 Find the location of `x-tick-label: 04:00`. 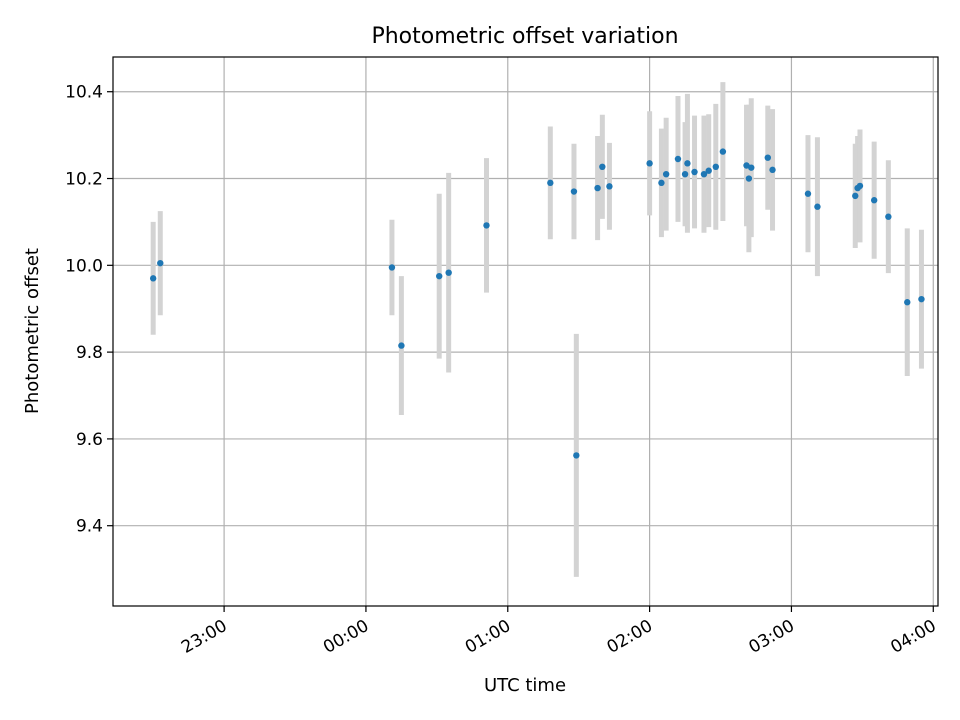

x-tick-label: 04:00 is located at coordinates (913, 637).